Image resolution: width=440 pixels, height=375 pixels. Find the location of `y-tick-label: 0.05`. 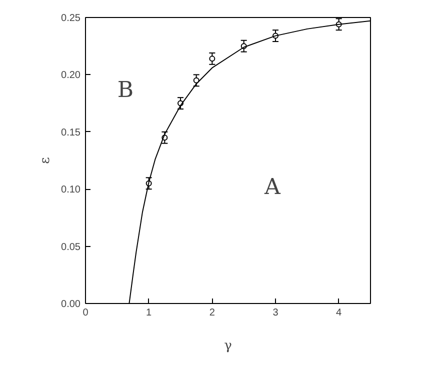

y-tick-label: 0.05 is located at coordinates (71, 247).